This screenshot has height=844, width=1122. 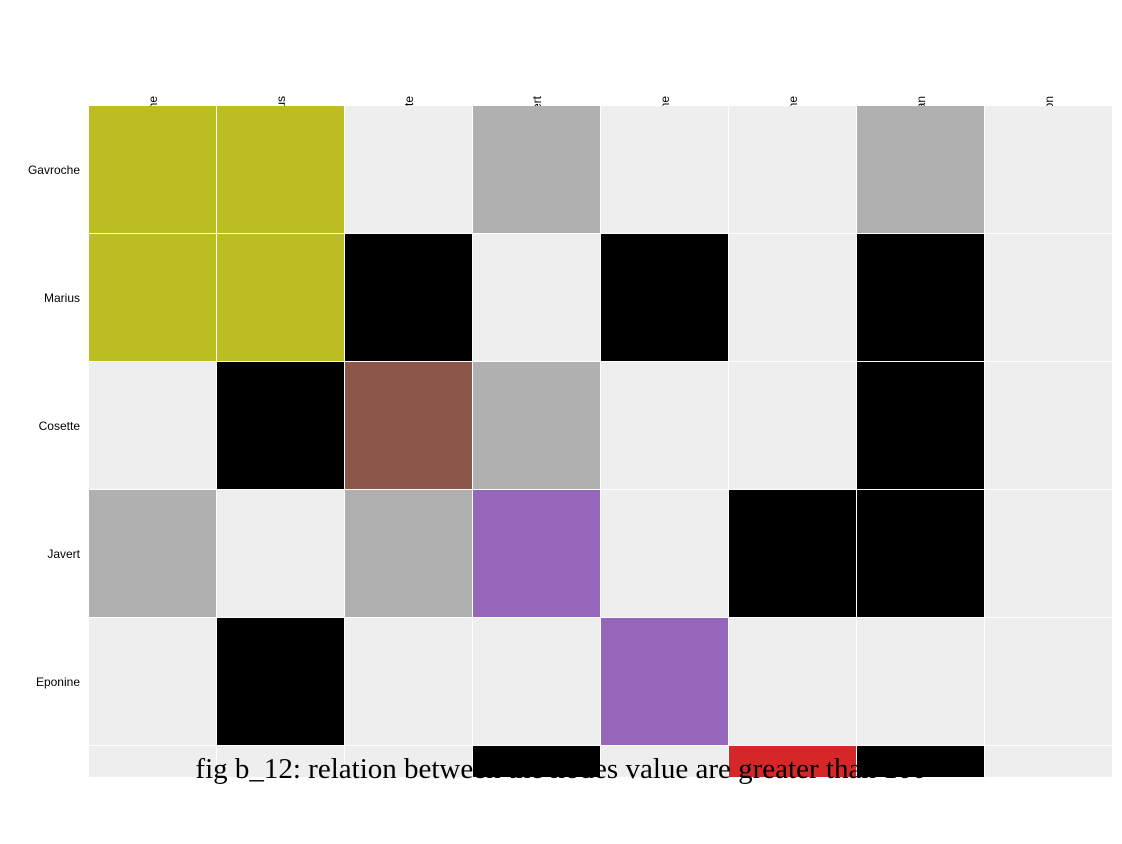 What do you see at coordinates (60, 426) in the screenshot?
I see `row-label: Cosette` at bounding box center [60, 426].